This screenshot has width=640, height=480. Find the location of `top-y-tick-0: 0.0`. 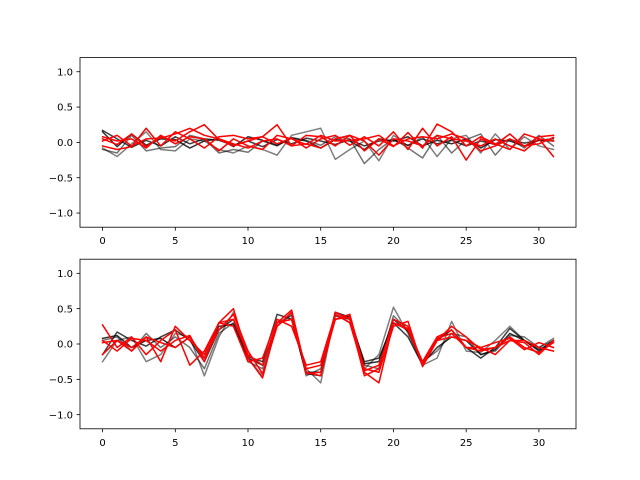

top-y-tick-0: 0.0 is located at coordinates (68, 143).